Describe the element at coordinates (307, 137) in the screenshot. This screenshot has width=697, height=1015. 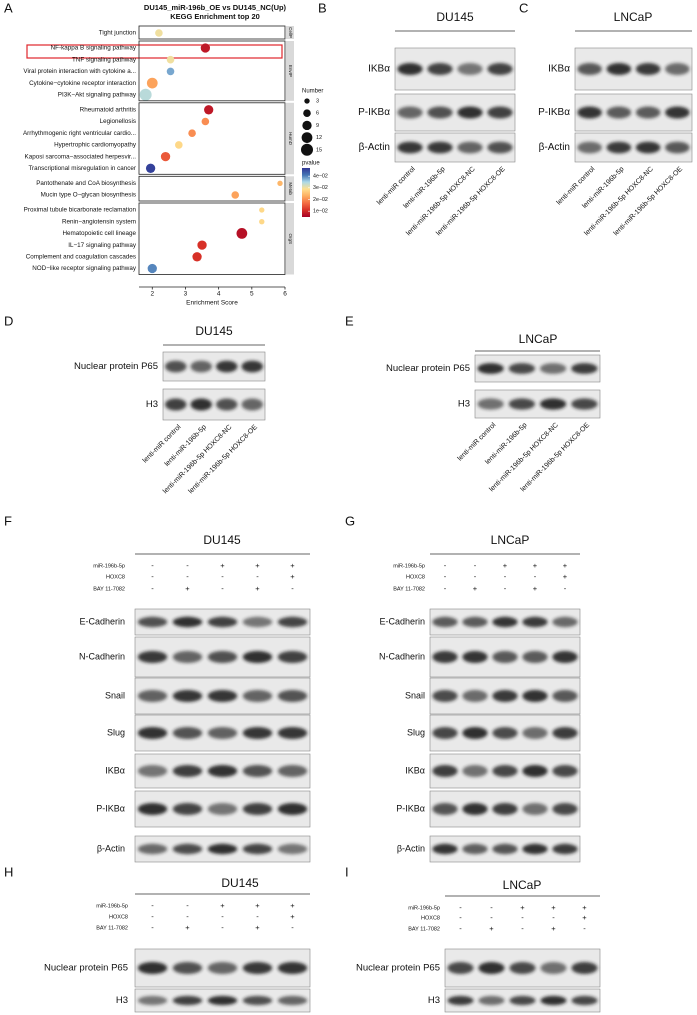
I see `size-legend-dot` at that location.